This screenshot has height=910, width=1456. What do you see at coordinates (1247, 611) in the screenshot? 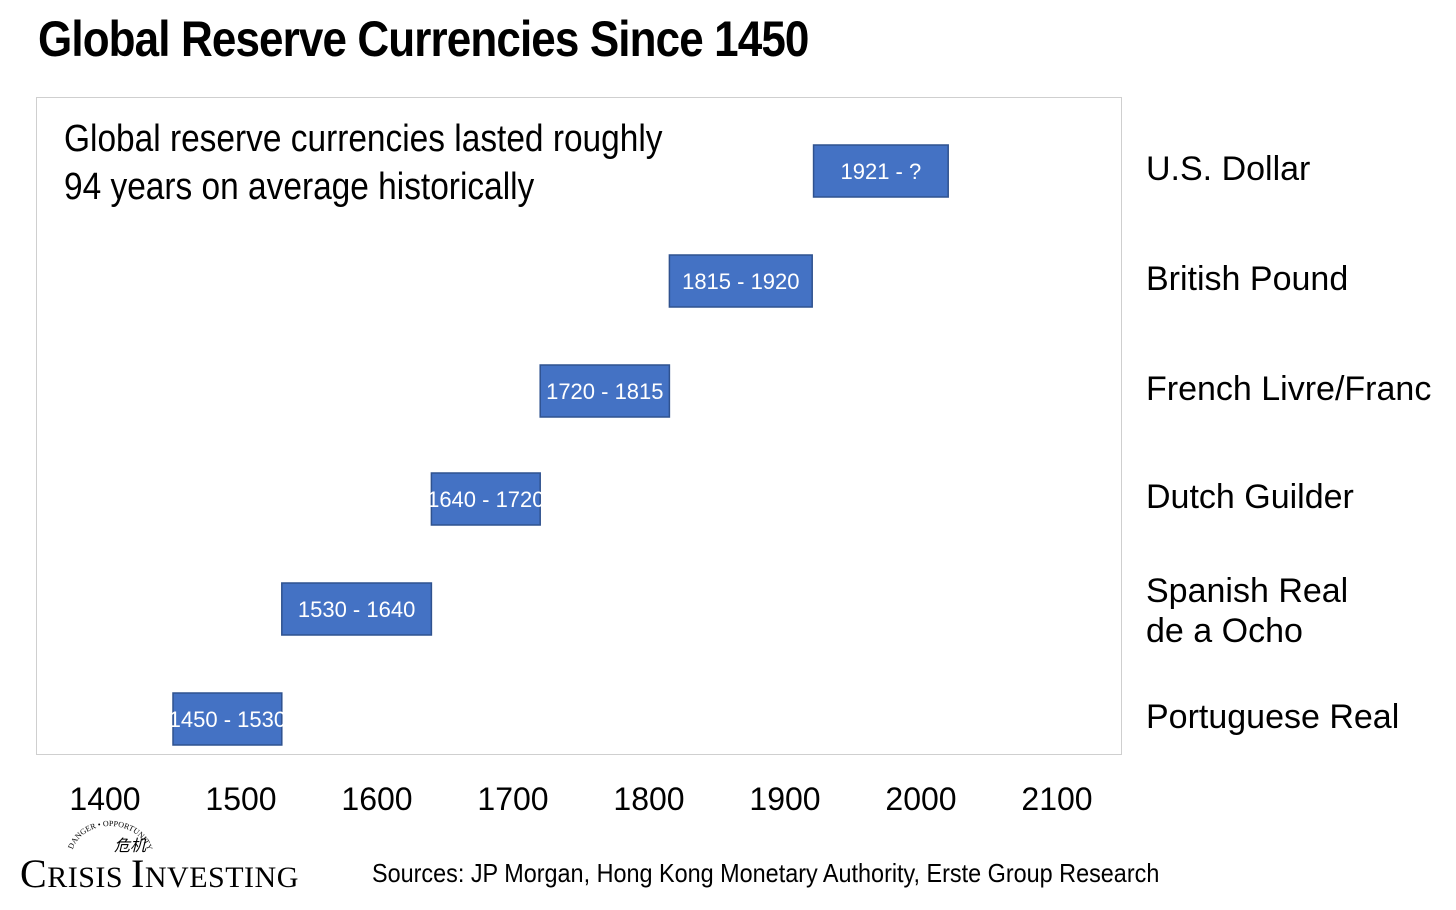
I see `currency-label: Spanish Real de a Ocho` at bounding box center [1247, 611].